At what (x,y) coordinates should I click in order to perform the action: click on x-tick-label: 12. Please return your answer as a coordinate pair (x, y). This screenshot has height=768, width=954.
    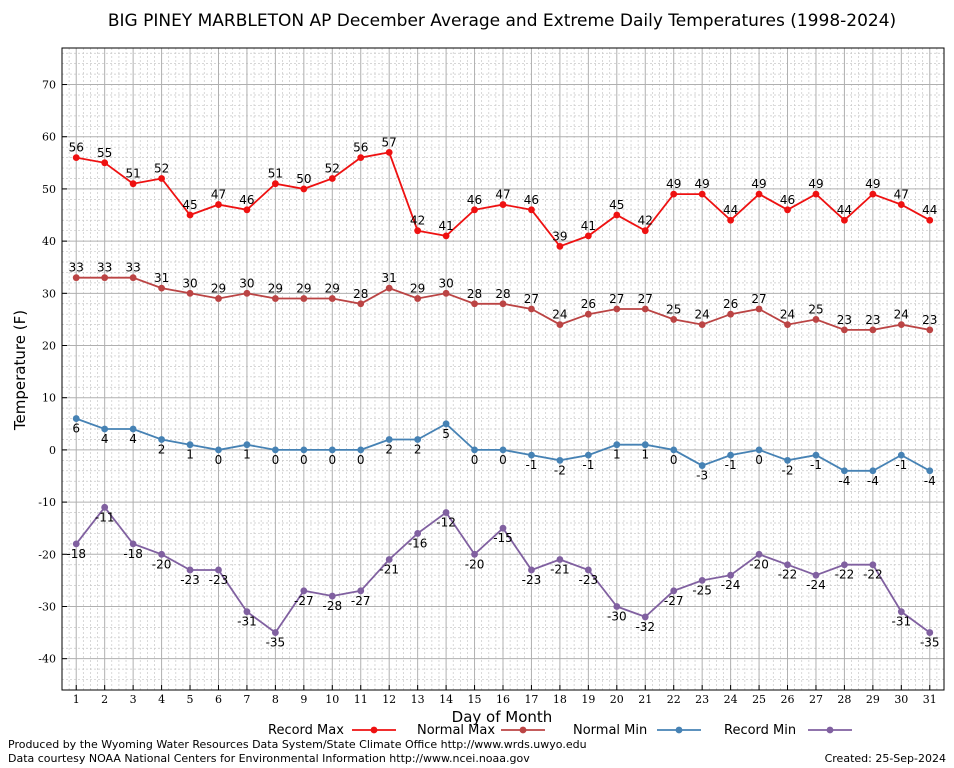
    Looking at the image, I should click on (389, 699).